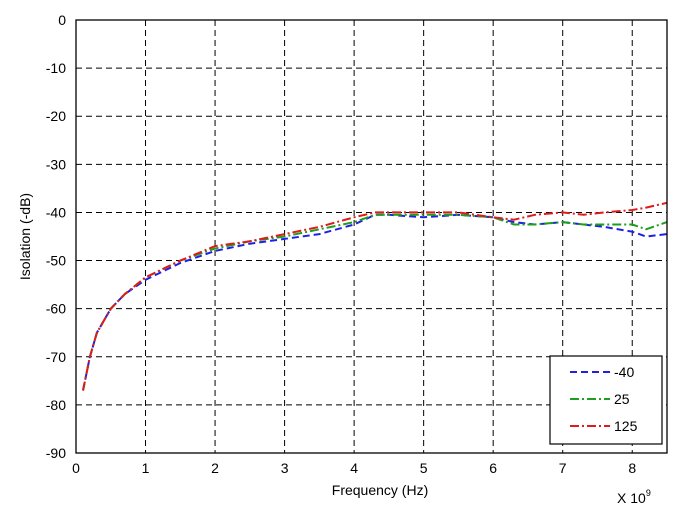 This screenshot has width=678, height=514. I want to click on y-tick-label: 0, so click(62, 20).